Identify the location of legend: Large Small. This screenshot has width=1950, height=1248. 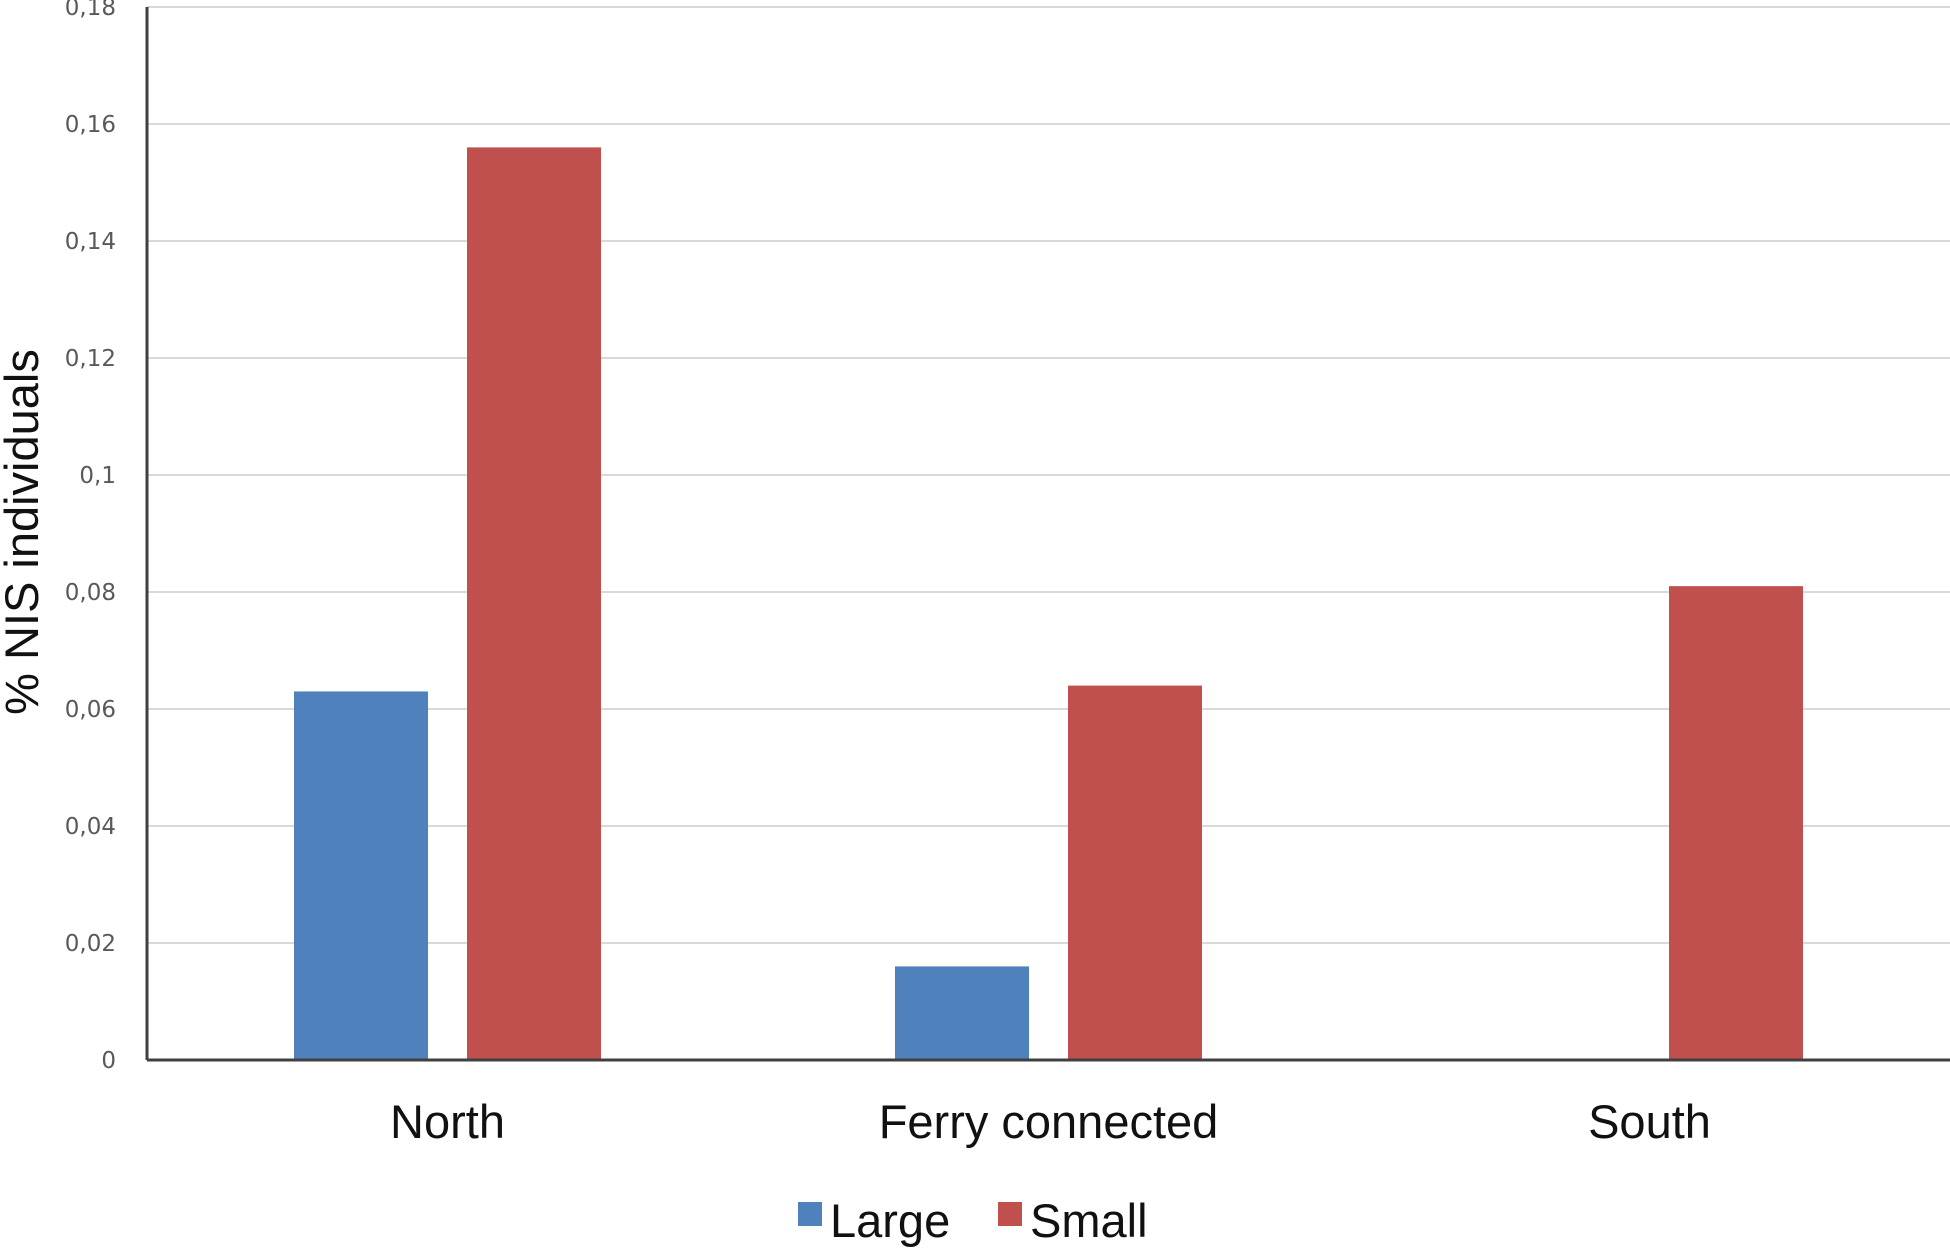
(973, 1220).